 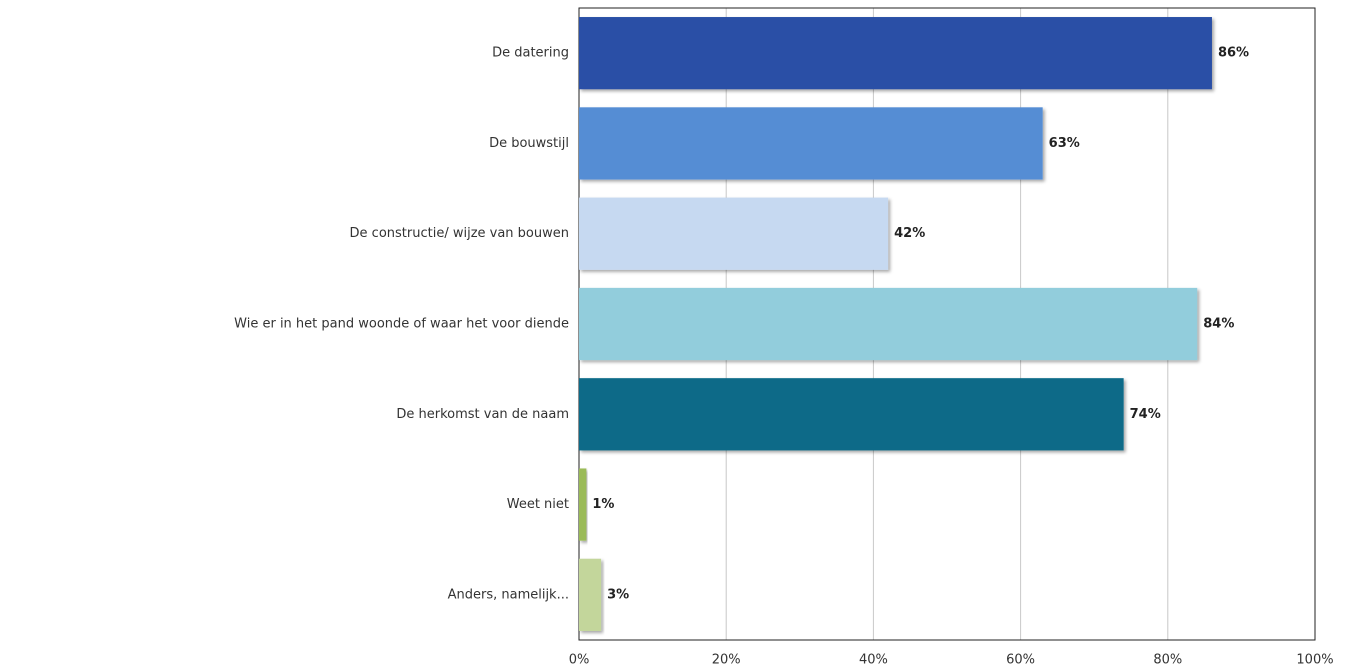 I want to click on x-tick-label: 40%, so click(x=873, y=660).